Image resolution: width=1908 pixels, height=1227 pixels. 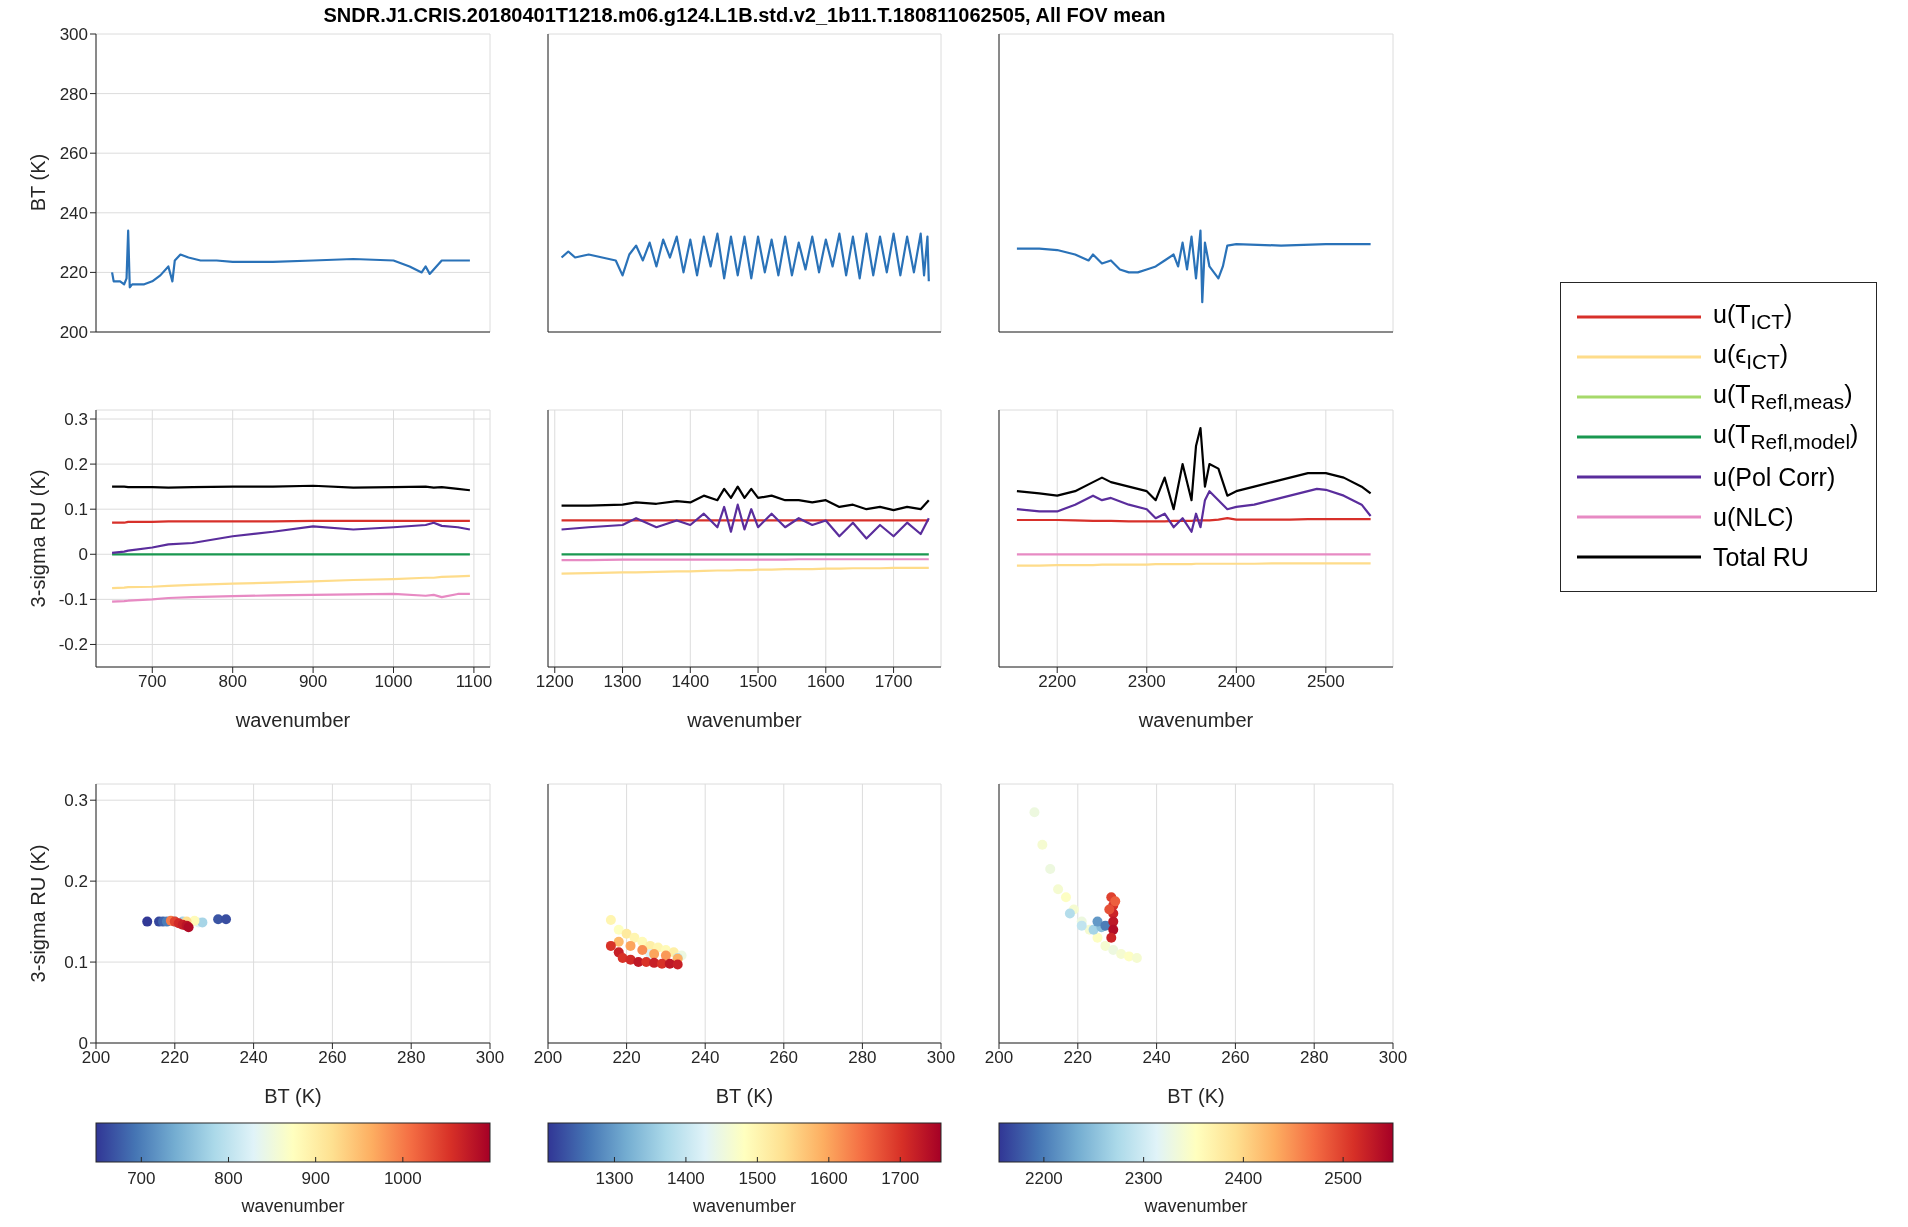 What do you see at coordinates (38, 183) in the screenshot?
I see `y-axis-title: BT (K)` at bounding box center [38, 183].